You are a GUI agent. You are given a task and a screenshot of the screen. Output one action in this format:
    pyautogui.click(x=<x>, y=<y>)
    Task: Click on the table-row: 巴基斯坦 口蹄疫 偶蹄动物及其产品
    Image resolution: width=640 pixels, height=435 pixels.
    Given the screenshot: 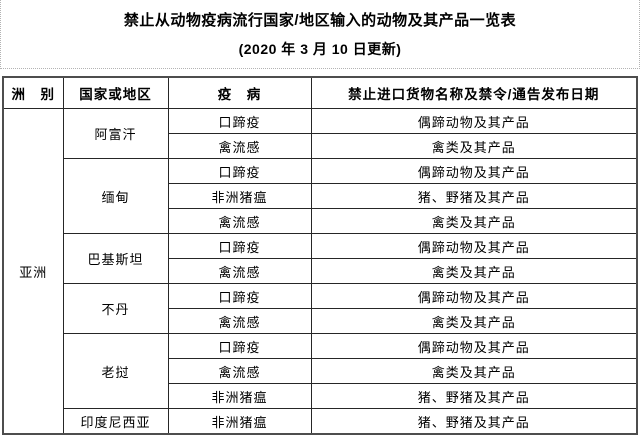 What is the action you would take?
    pyautogui.click(x=320, y=258)
    